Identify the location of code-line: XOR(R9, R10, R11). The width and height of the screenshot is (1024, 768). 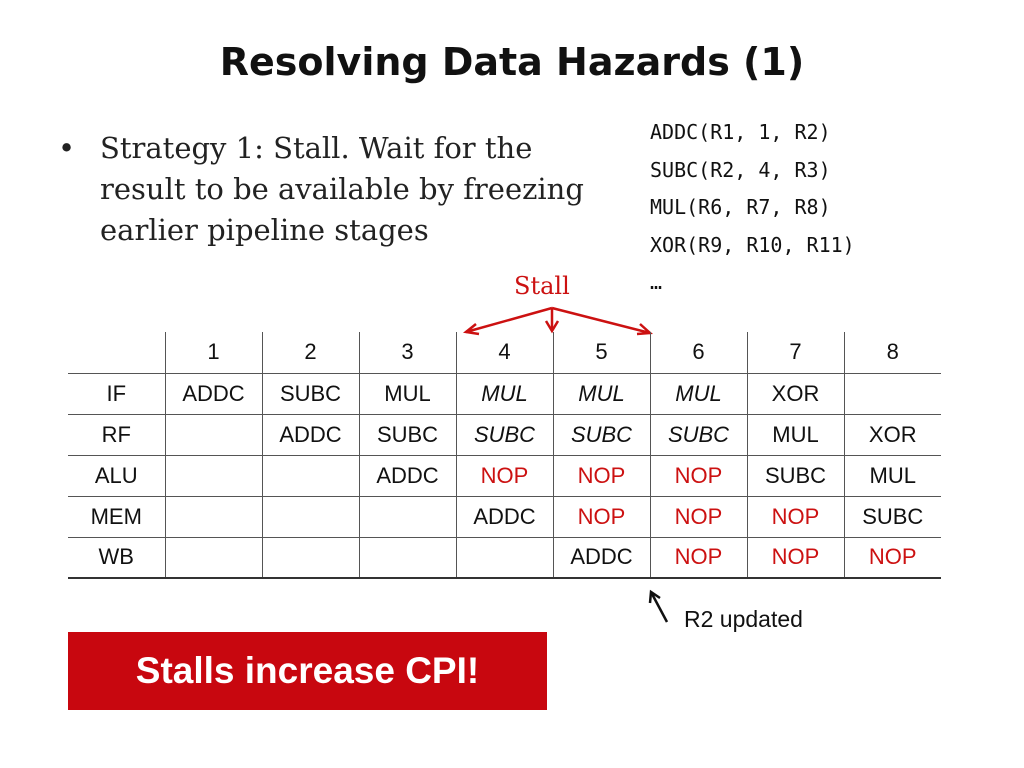
(752, 244).